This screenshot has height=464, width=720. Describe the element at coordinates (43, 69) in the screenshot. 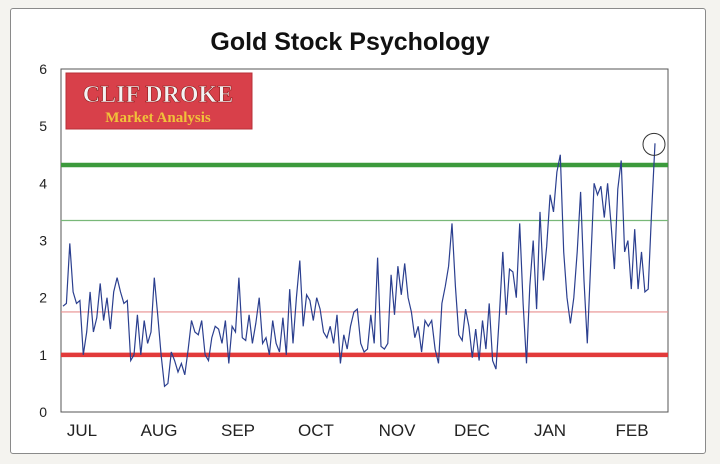

I see `y-tick-label: 6` at that location.